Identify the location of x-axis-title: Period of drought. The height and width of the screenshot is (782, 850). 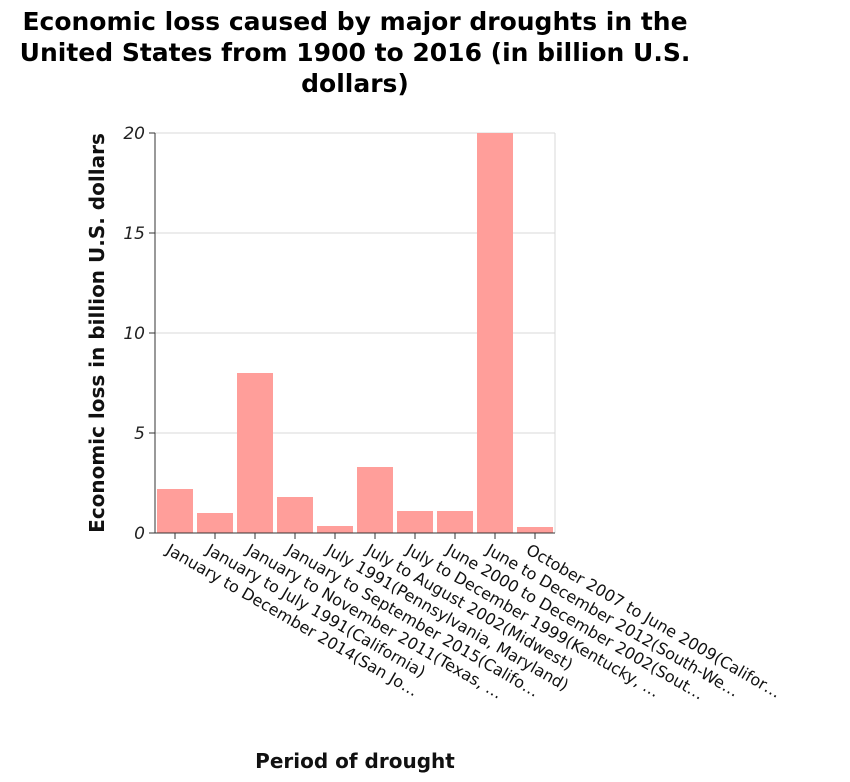
(355, 761).